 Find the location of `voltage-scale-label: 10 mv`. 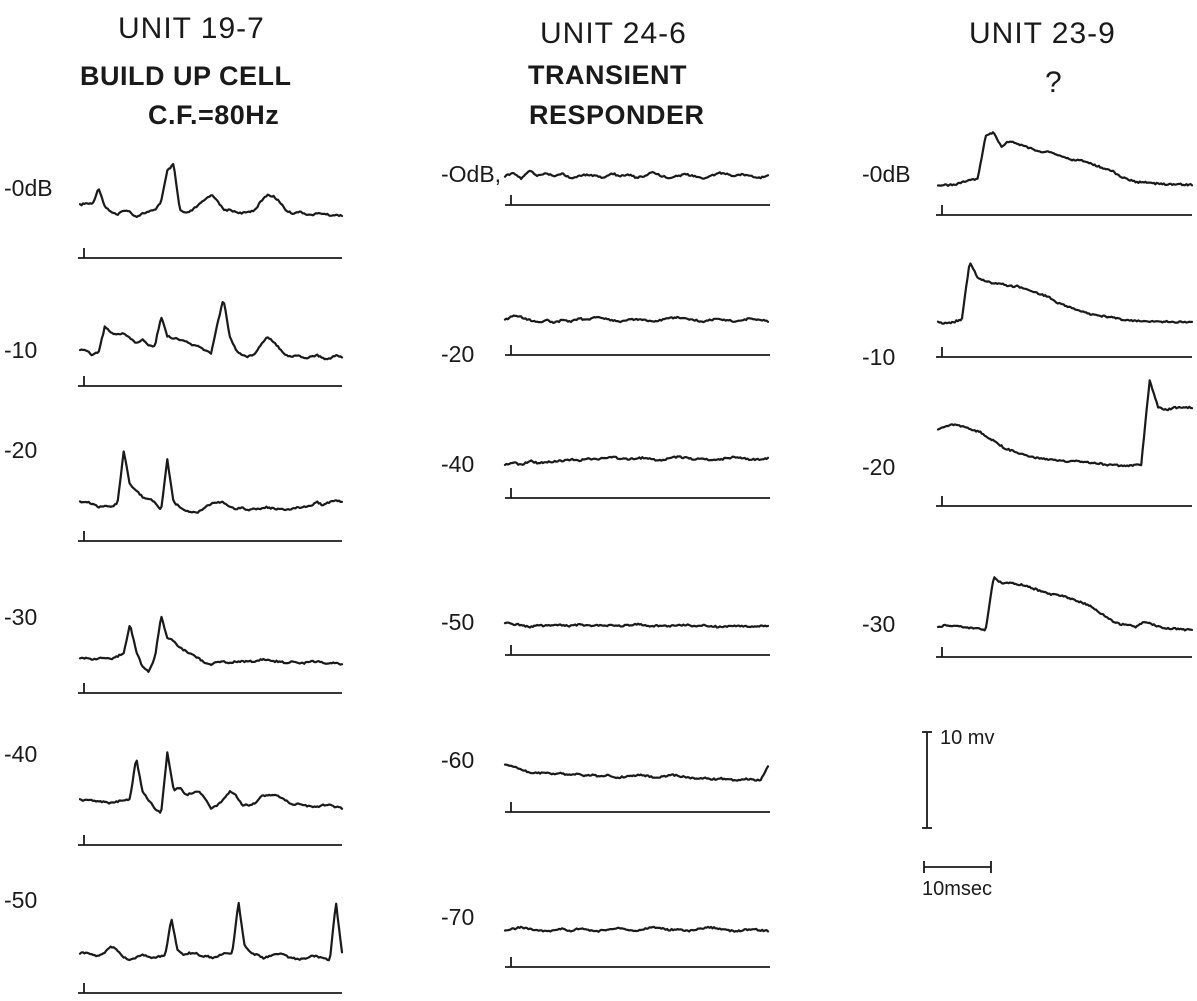

voltage-scale-label: 10 mv is located at coordinates (967, 738).